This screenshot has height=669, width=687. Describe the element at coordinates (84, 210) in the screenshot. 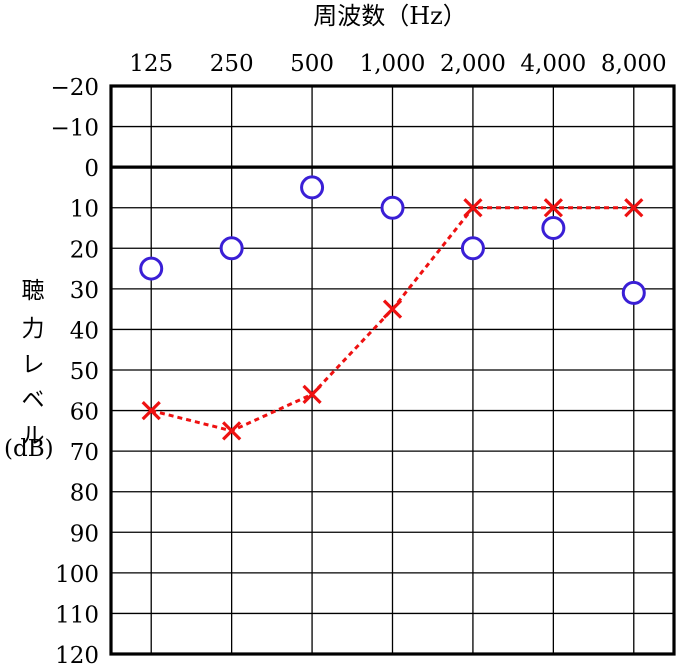

I see `y-tick-label: 10` at that location.